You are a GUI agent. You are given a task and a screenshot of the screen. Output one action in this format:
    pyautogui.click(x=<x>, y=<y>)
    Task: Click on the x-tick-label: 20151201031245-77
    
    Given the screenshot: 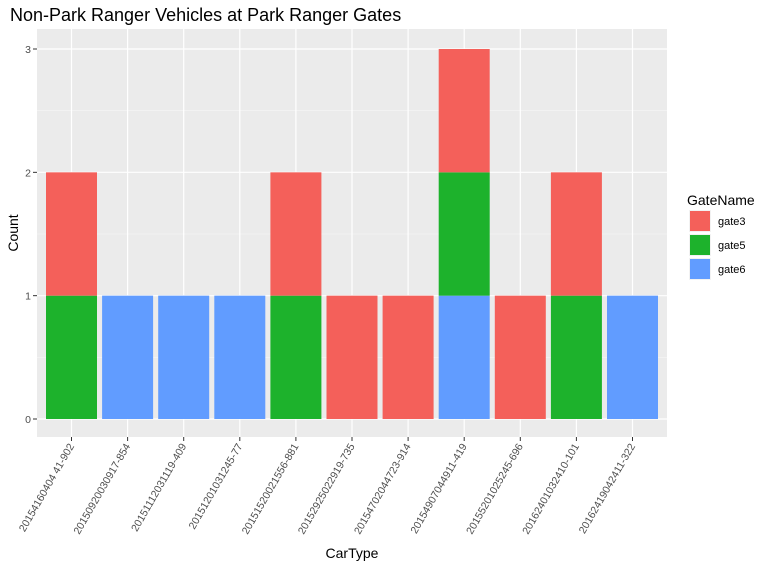 What is the action you would take?
    pyautogui.click(x=216, y=486)
    